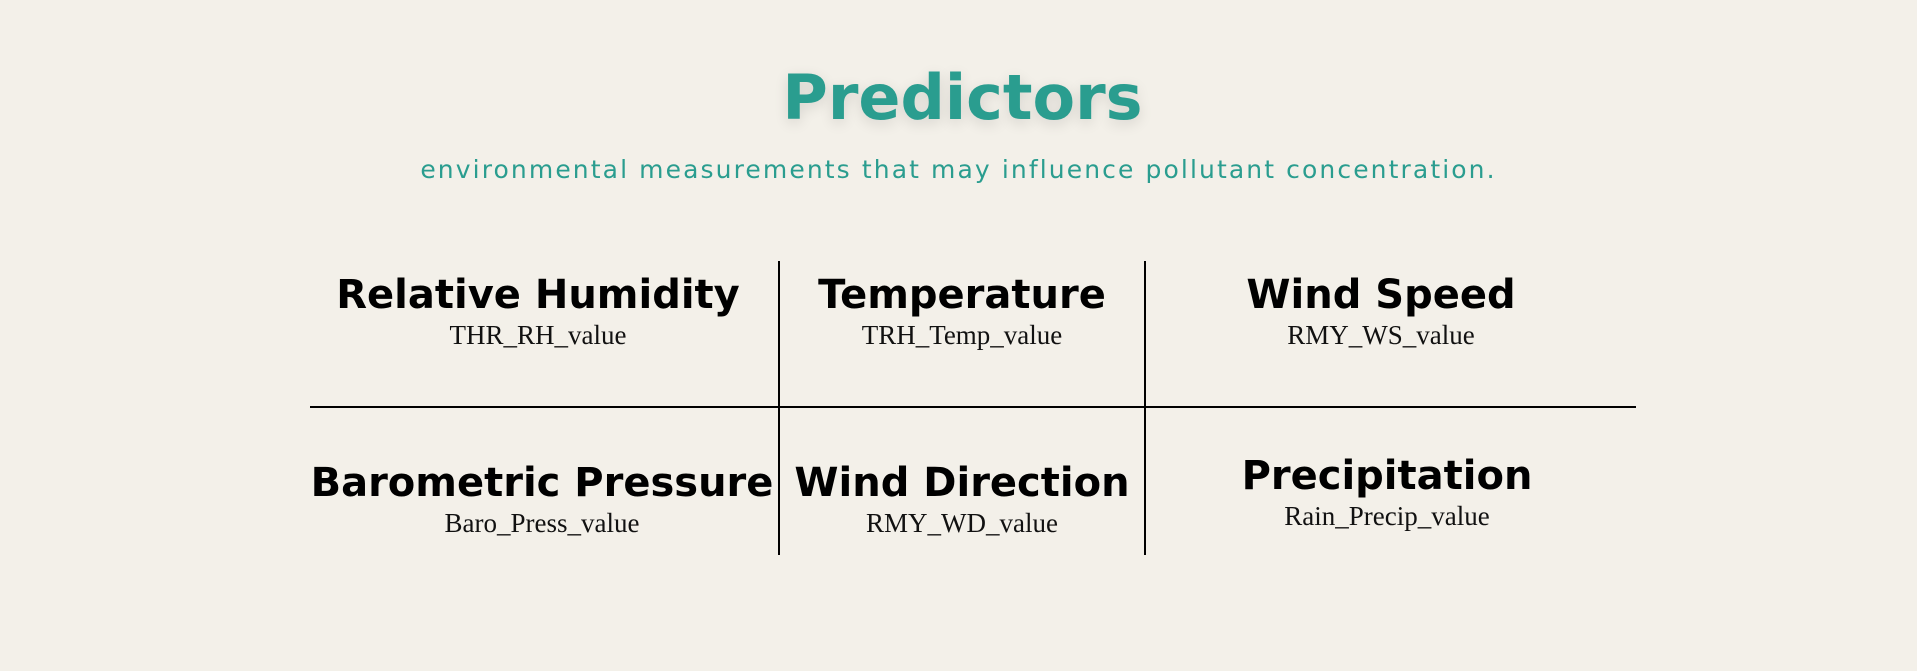 This screenshot has width=1917, height=671. What do you see at coordinates (538, 335) in the screenshot?
I see `predictor-variable: THR_RH_value` at bounding box center [538, 335].